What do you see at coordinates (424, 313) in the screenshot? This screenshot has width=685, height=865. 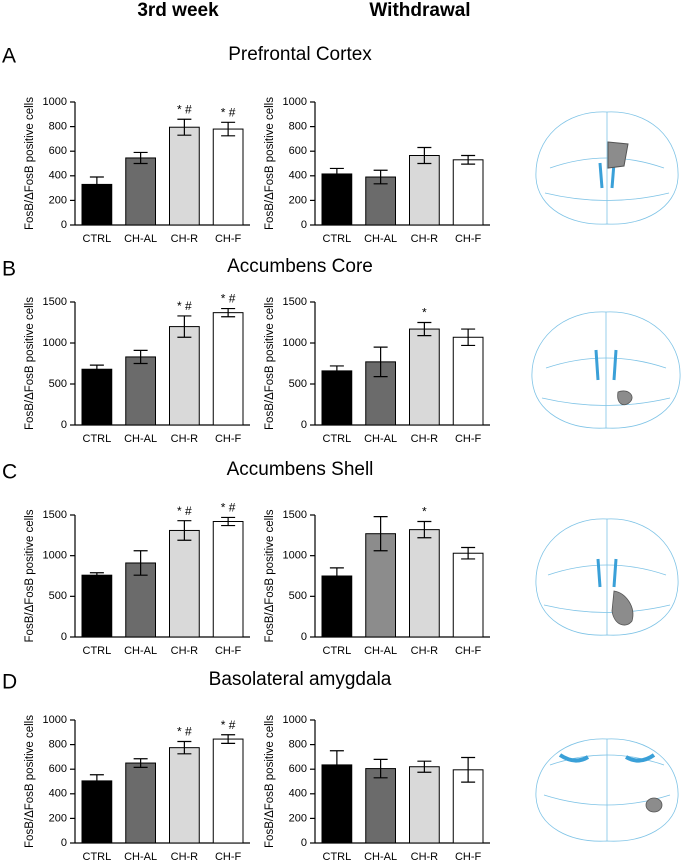 I see `significance-label: *` at bounding box center [424, 313].